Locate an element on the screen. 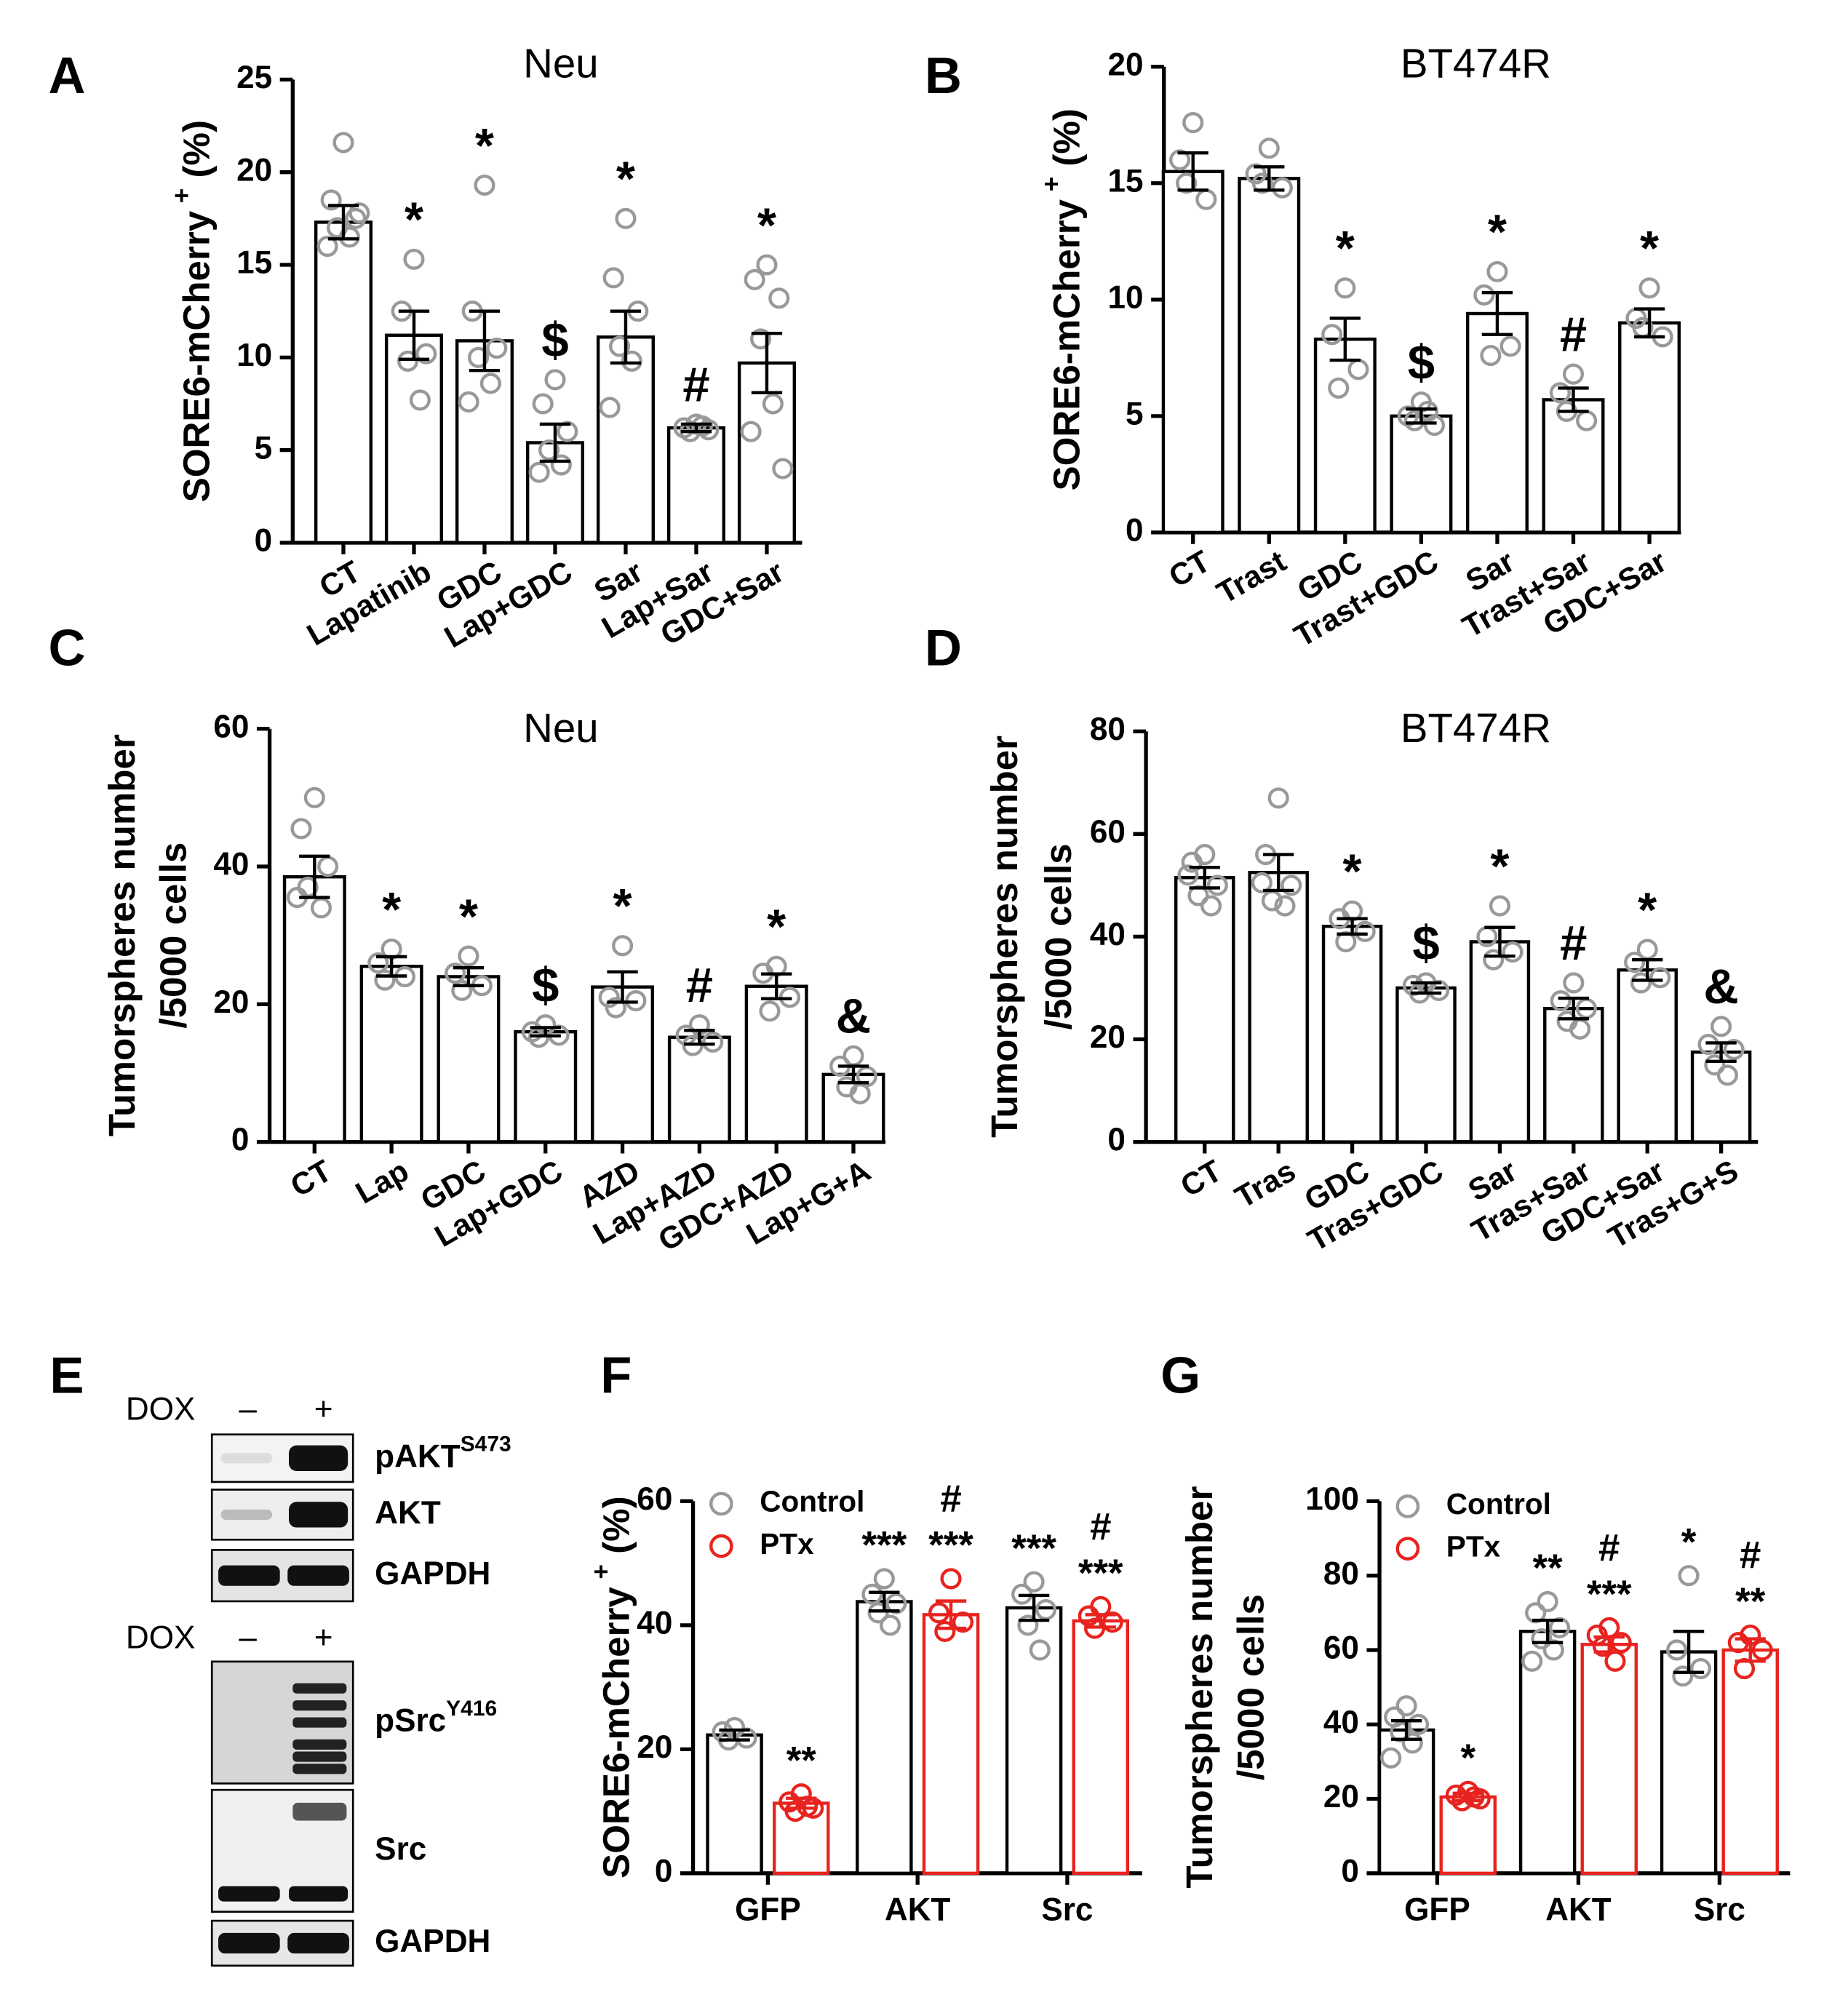 This screenshot has height=2008, width=1848. panel-letter: G is located at coordinates (1180, 1374).